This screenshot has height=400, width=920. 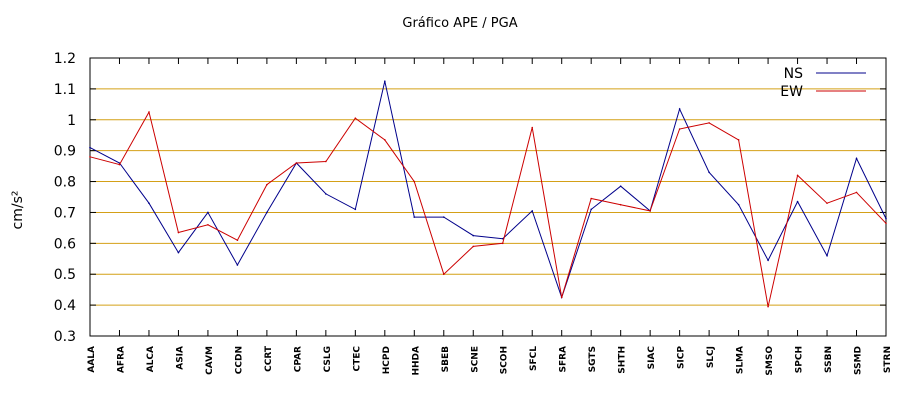 What do you see at coordinates (65, 244) in the screenshot?
I see `y-tick-label: 0.6` at bounding box center [65, 244].